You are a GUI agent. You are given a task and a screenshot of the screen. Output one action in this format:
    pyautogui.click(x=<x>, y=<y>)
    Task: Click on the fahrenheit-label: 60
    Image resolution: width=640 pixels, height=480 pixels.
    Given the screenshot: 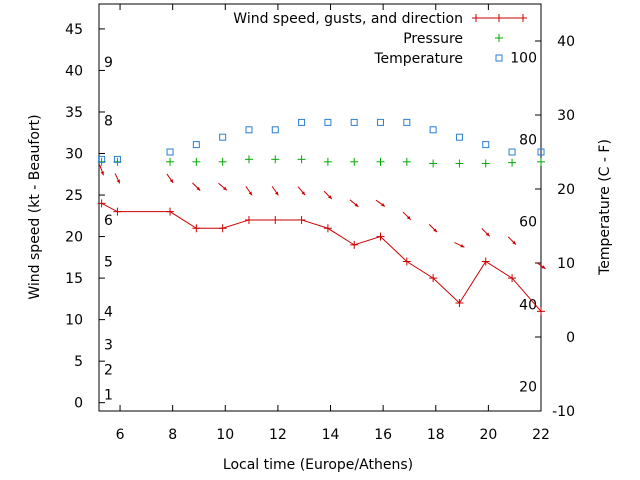 What is the action you would take?
    pyautogui.click(x=528, y=223)
    